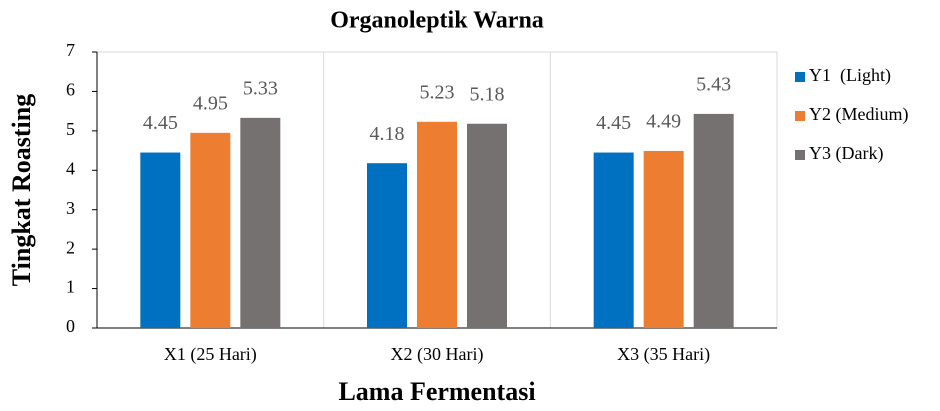 The image size is (940, 411). I want to click on value-label: 5.43, so click(713, 84).